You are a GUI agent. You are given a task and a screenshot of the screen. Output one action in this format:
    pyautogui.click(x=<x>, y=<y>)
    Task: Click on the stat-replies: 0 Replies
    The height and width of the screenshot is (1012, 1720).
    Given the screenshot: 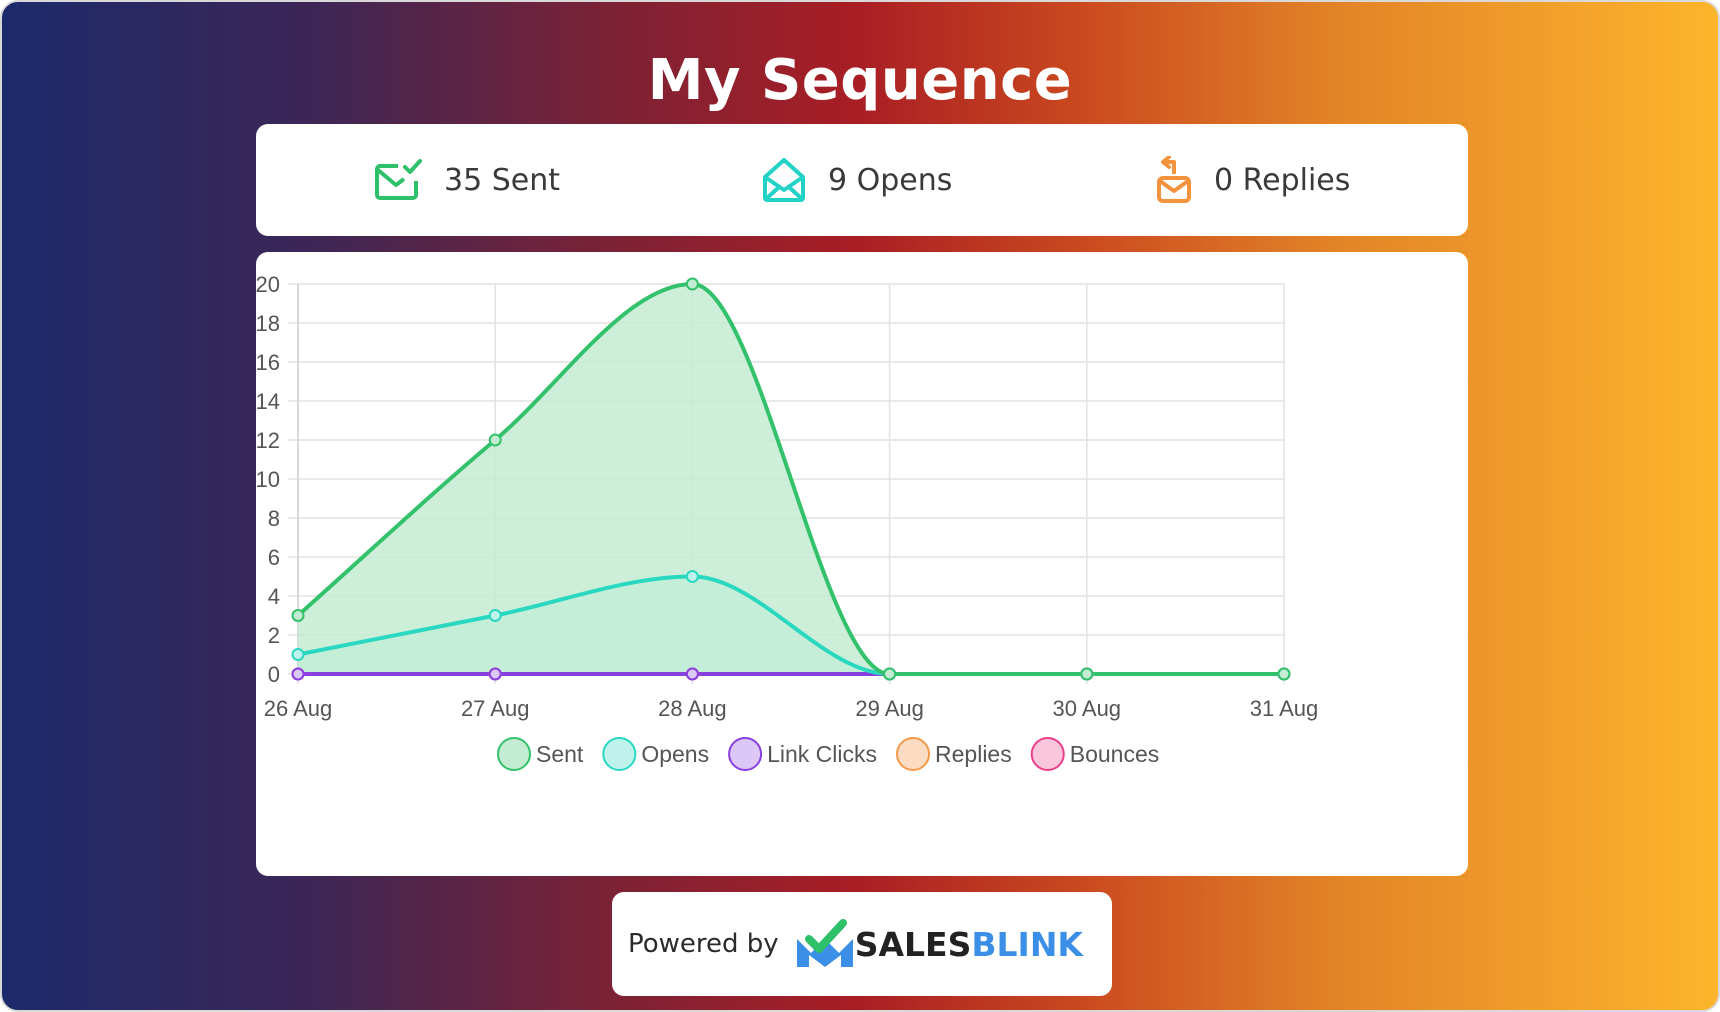 What is the action you would take?
    pyautogui.click(x=1253, y=180)
    